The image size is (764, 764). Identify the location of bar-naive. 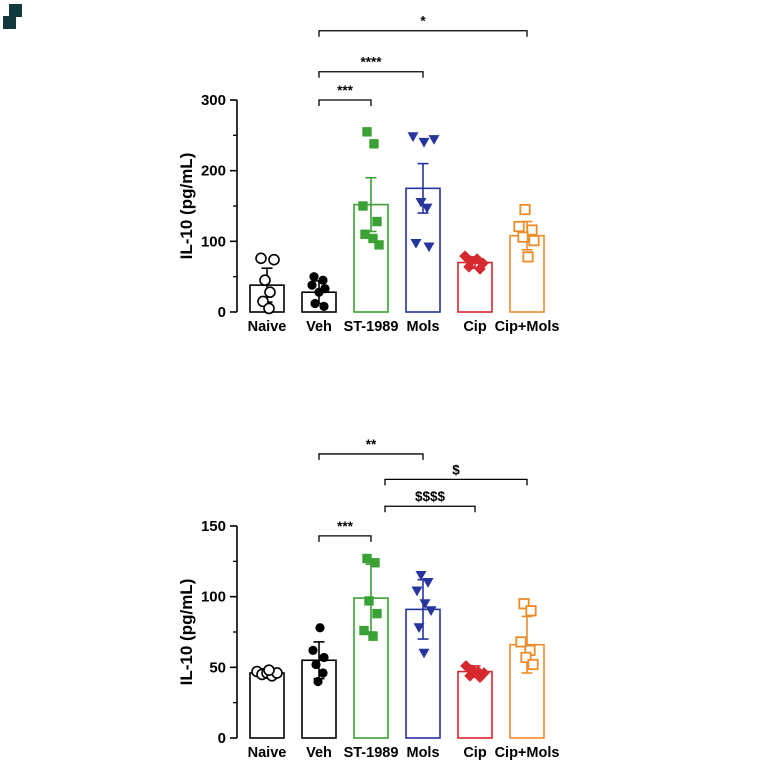
(267, 705).